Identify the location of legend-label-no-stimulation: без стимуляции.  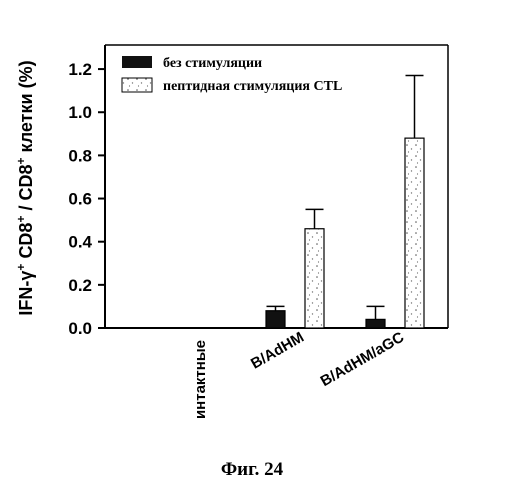
(212, 63).